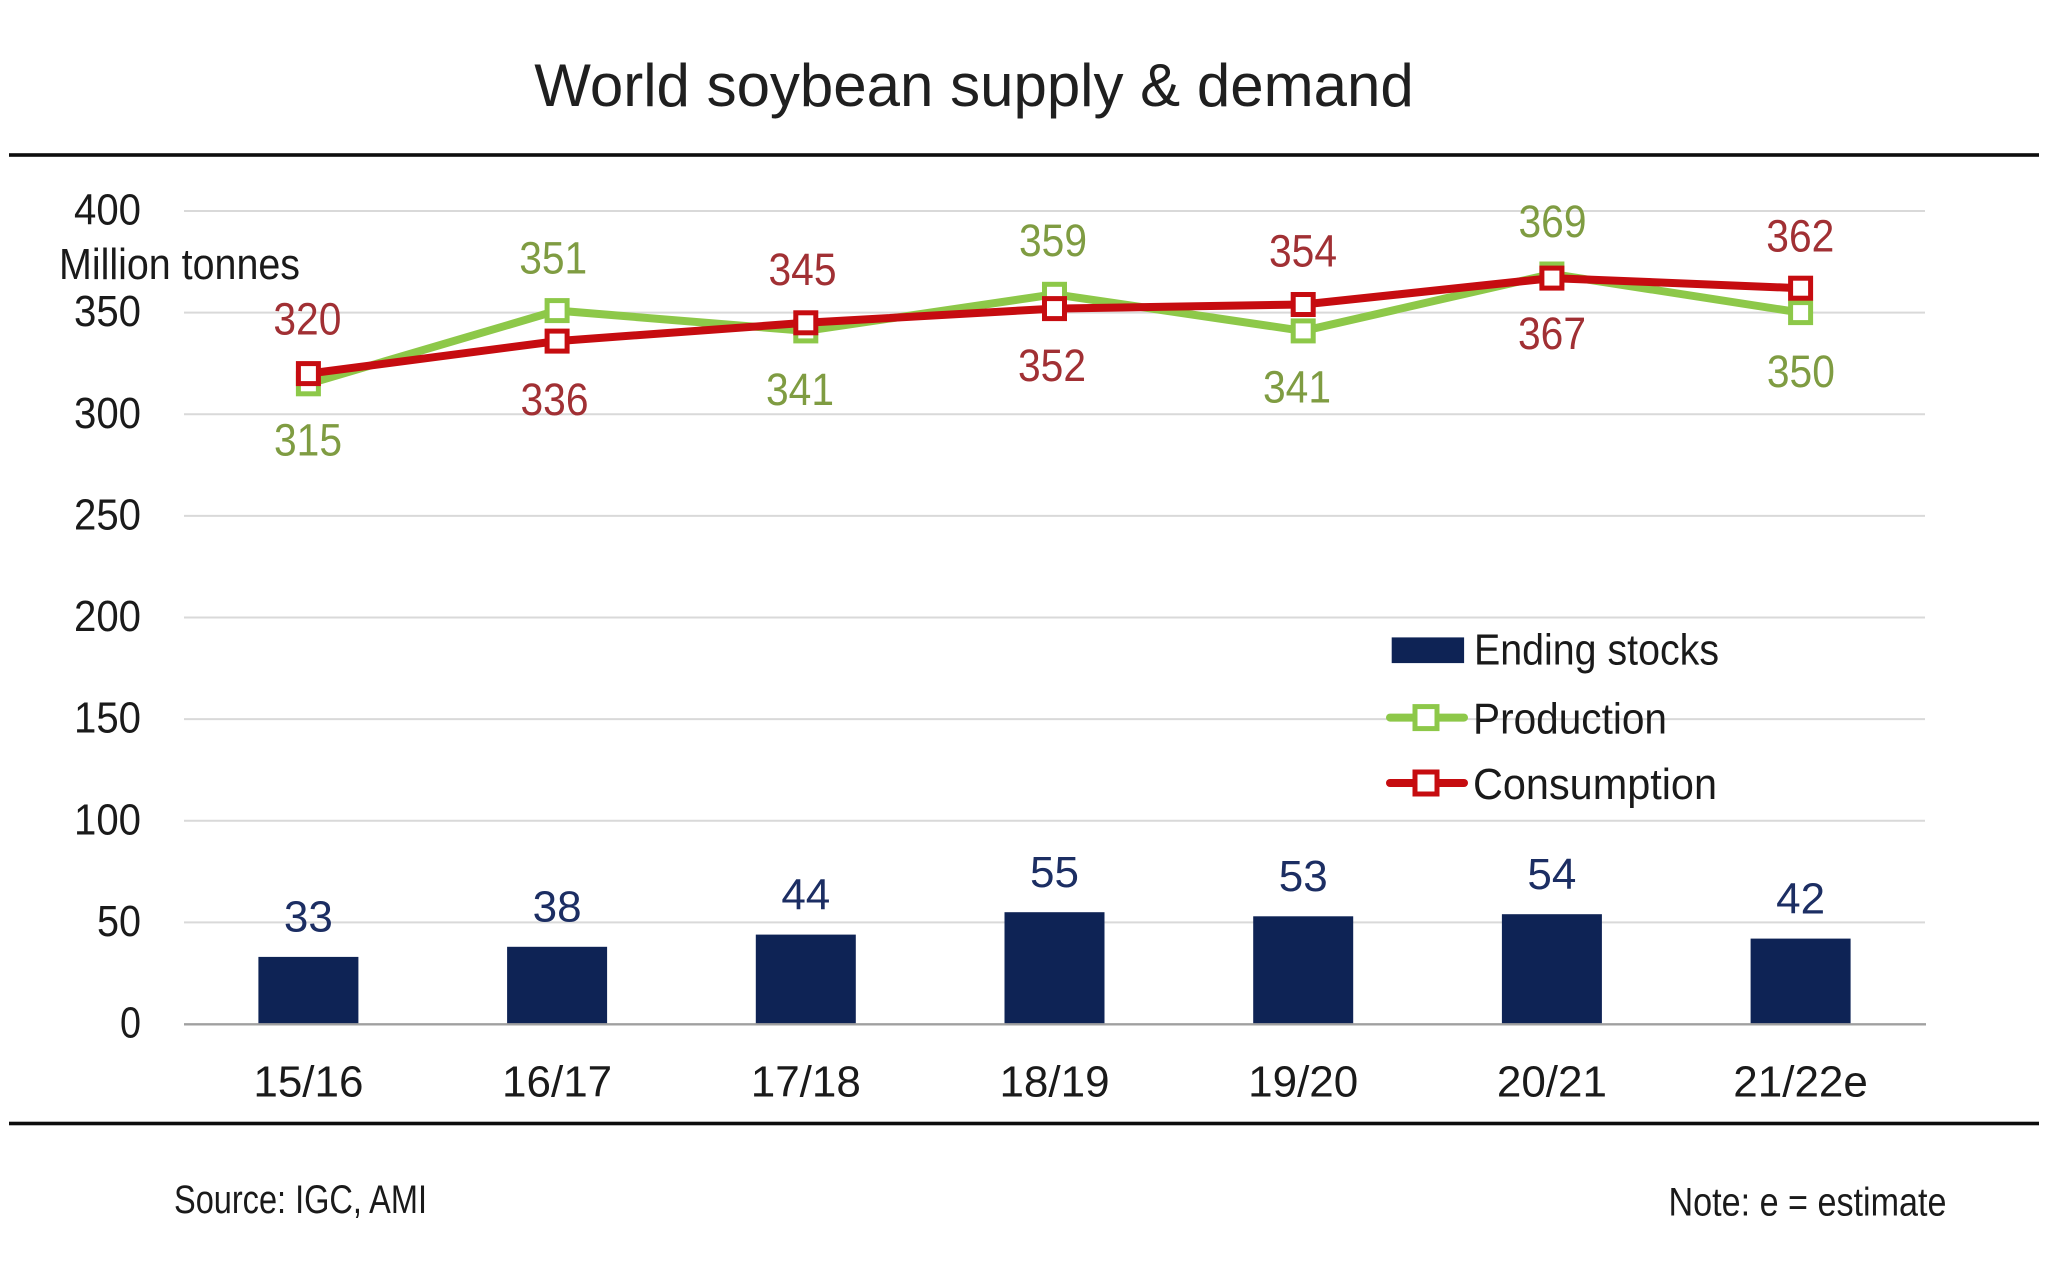 Image resolution: width=2048 pixels, height=1282 pixels. I want to click on svg-text: Production, so click(1570, 718).